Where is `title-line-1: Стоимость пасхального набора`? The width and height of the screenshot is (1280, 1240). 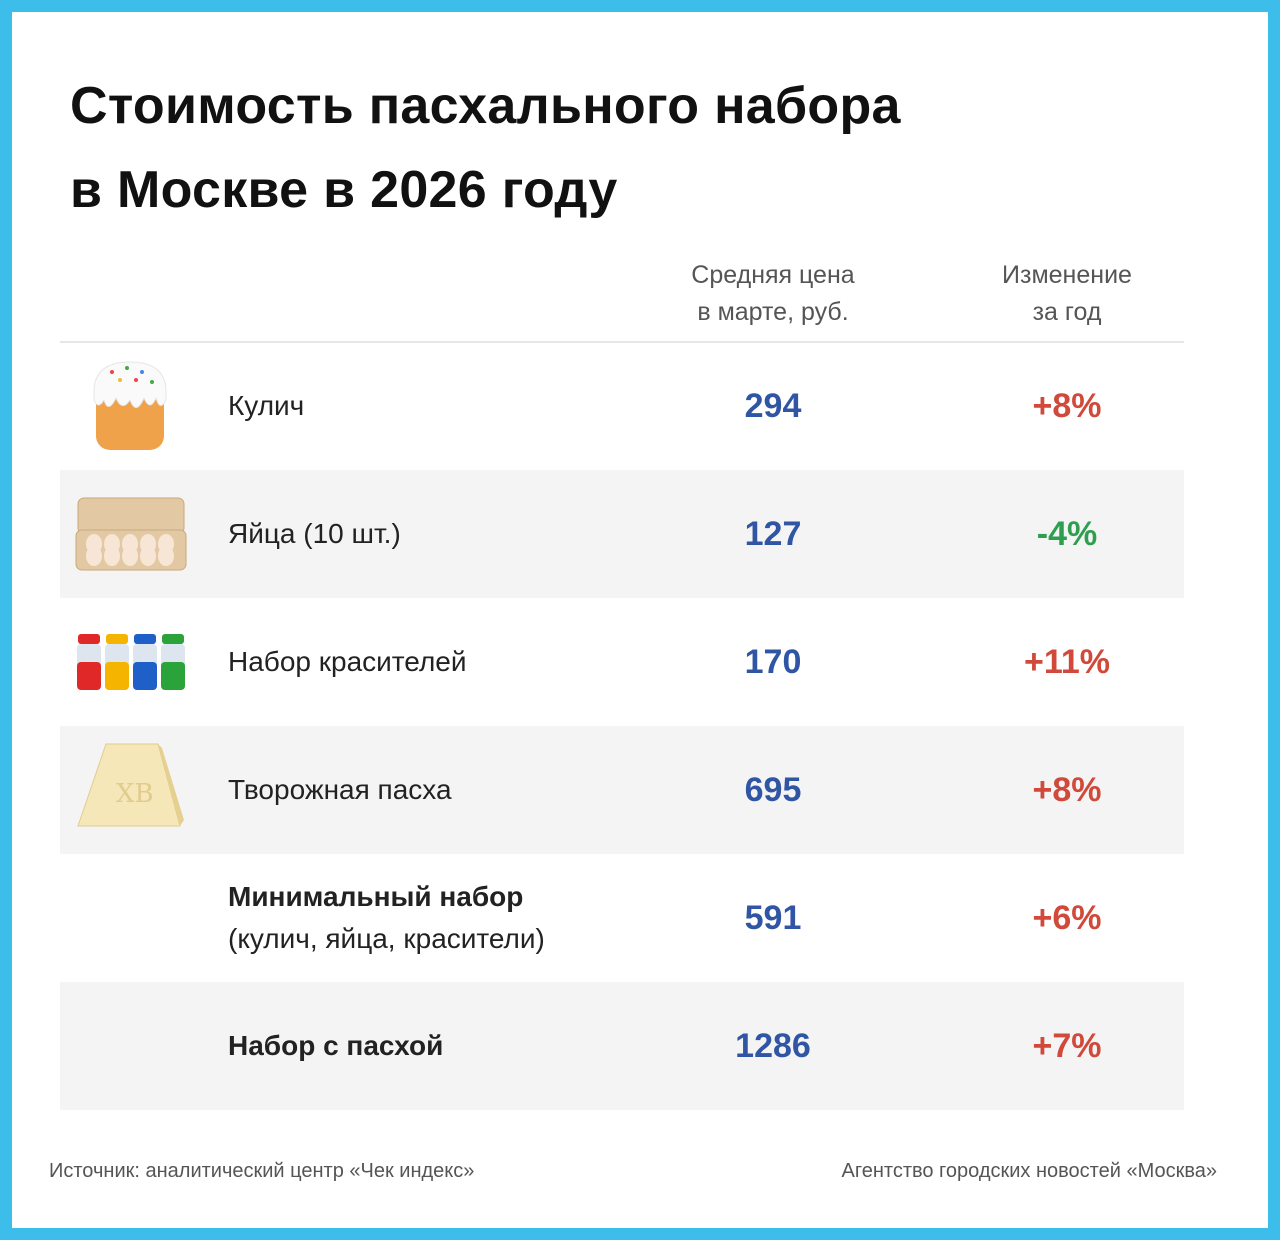
title-line-1: Стоимость пасхального набора is located at coordinates (485, 106).